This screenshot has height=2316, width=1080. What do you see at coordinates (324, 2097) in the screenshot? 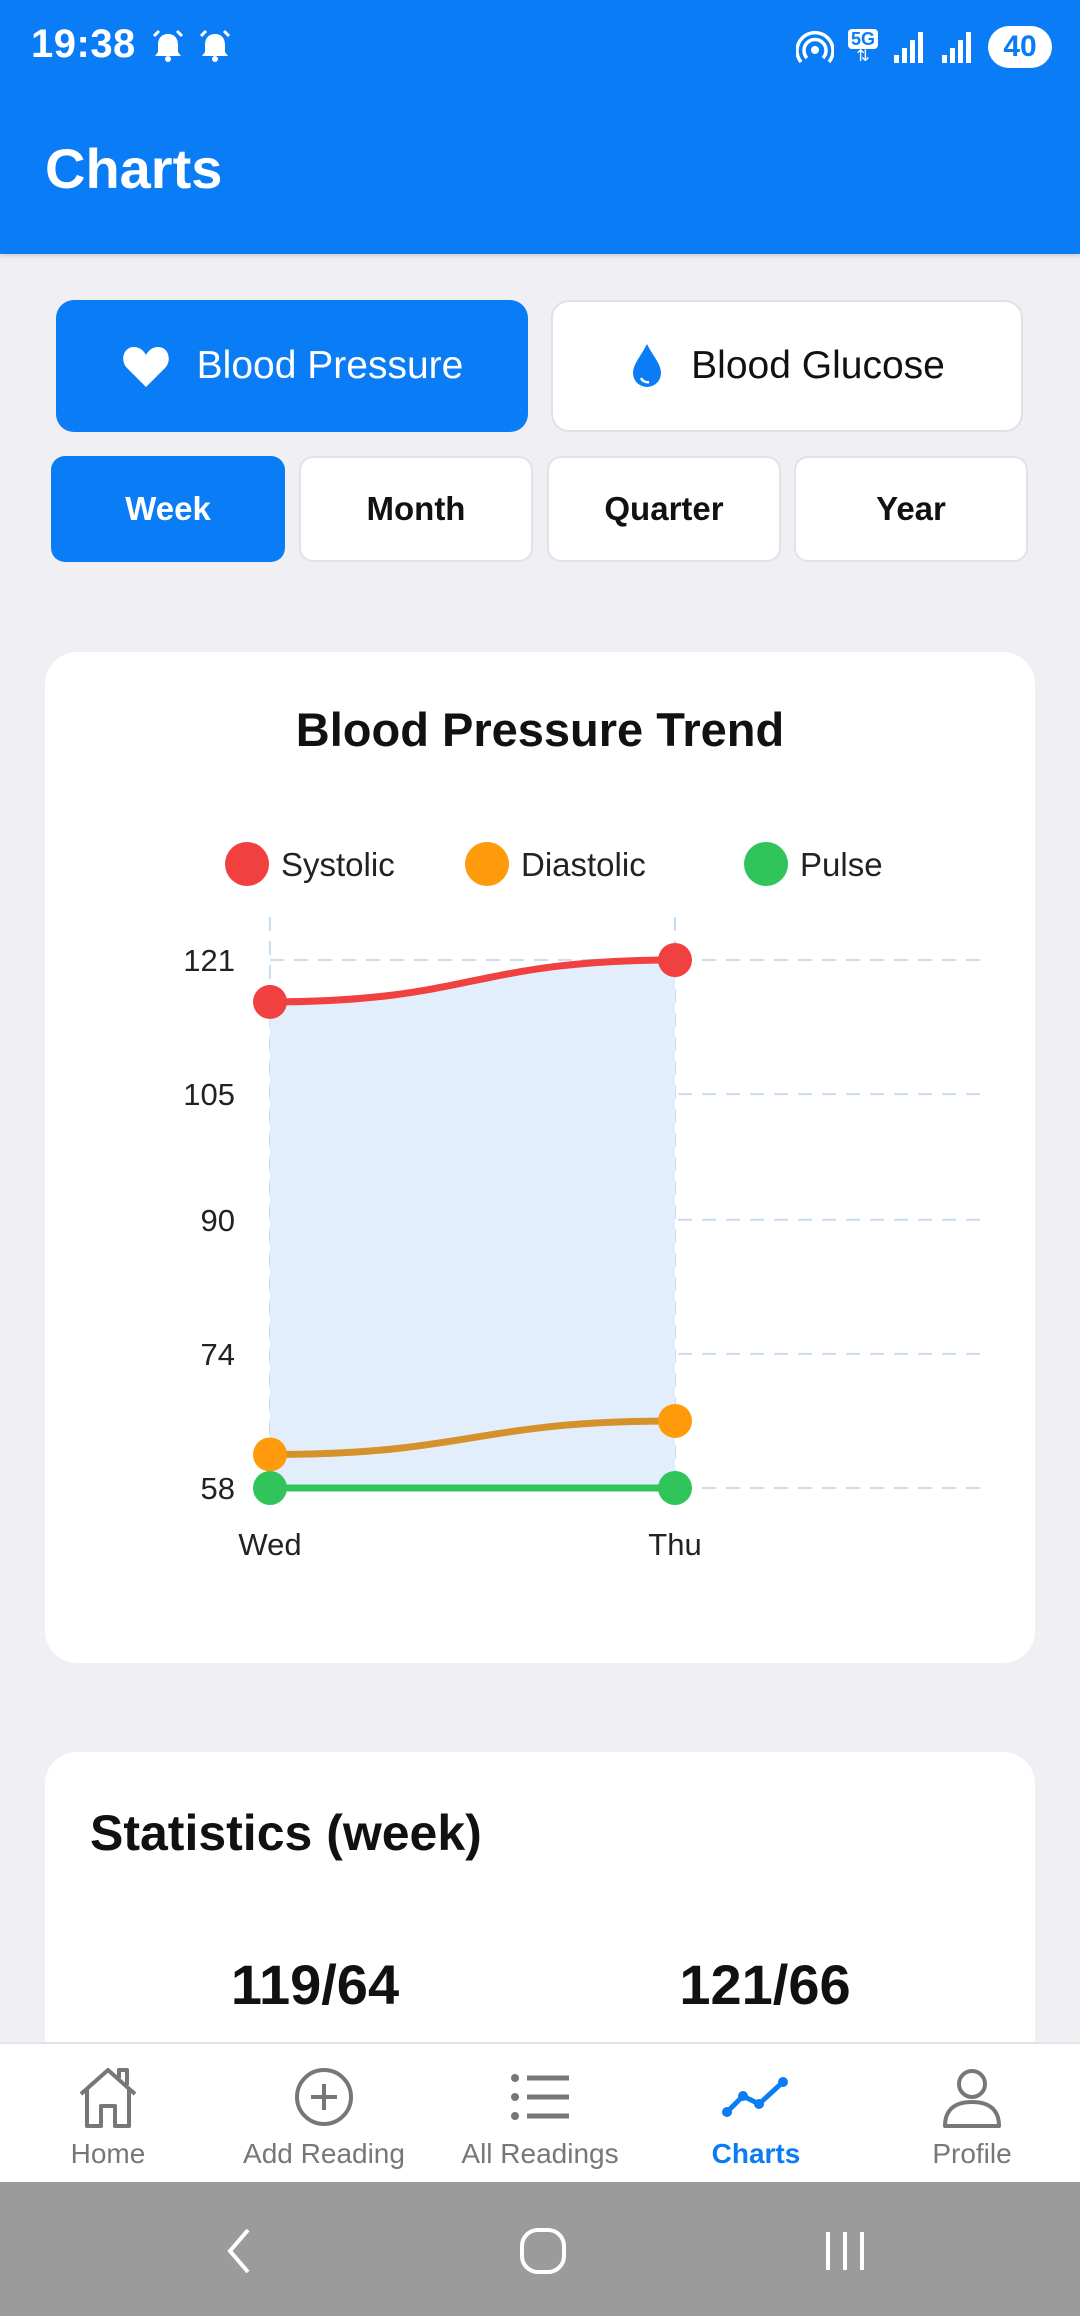
I see `add-circle-icon` at bounding box center [324, 2097].